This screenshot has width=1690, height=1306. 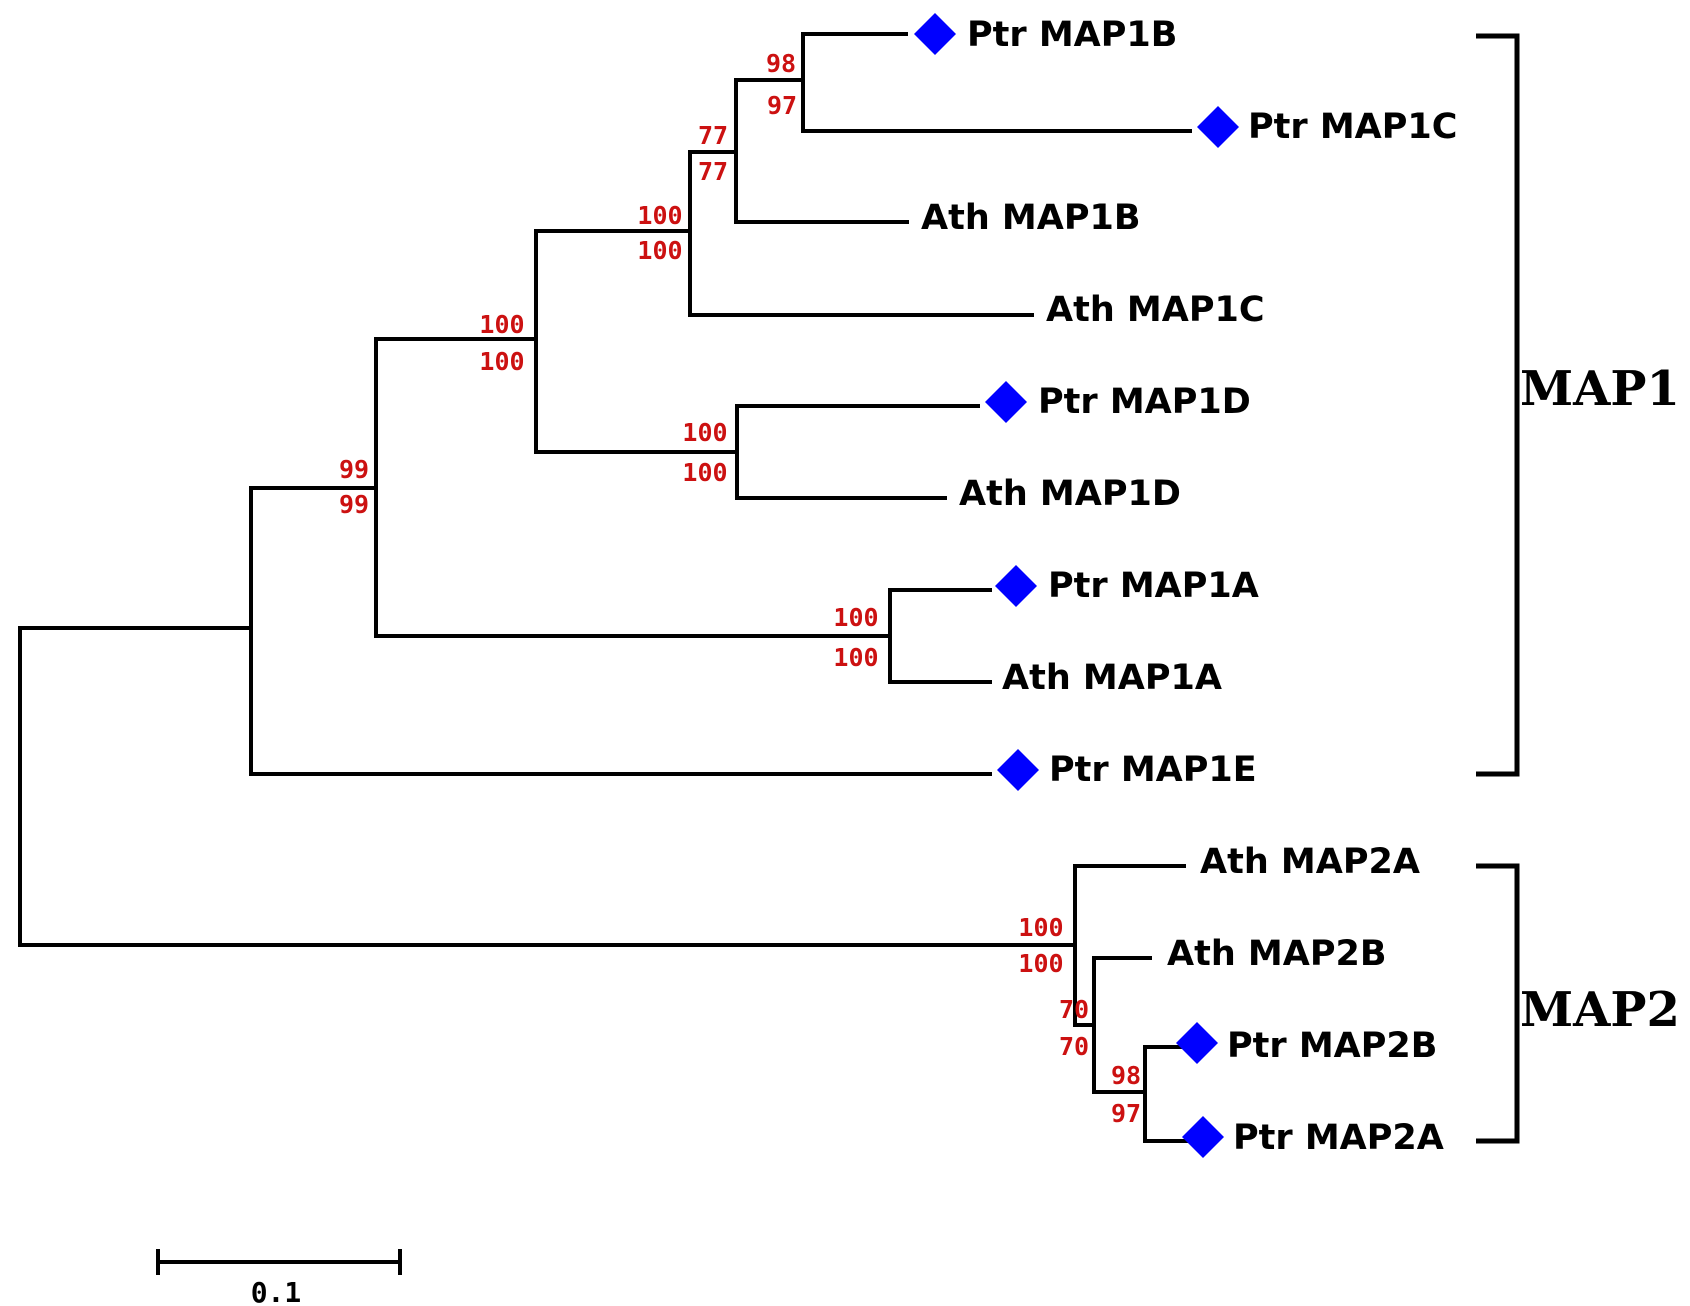 I want to click on scale-bar-line, so click(x=279, y=1262).